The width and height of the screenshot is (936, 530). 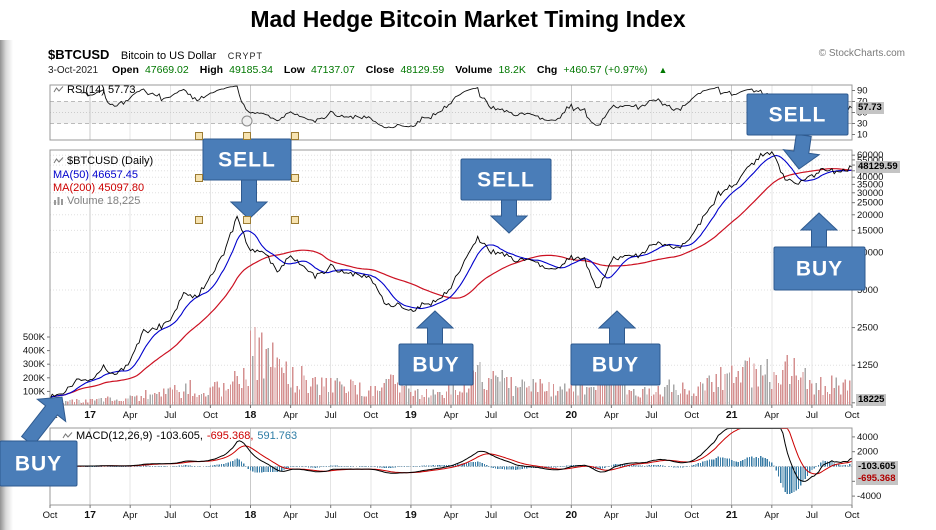 What do you see at coordinates (230, 436) in the screenshot?
I see `macd-signal-value: -695.368,` at bounding box center [230, 436].